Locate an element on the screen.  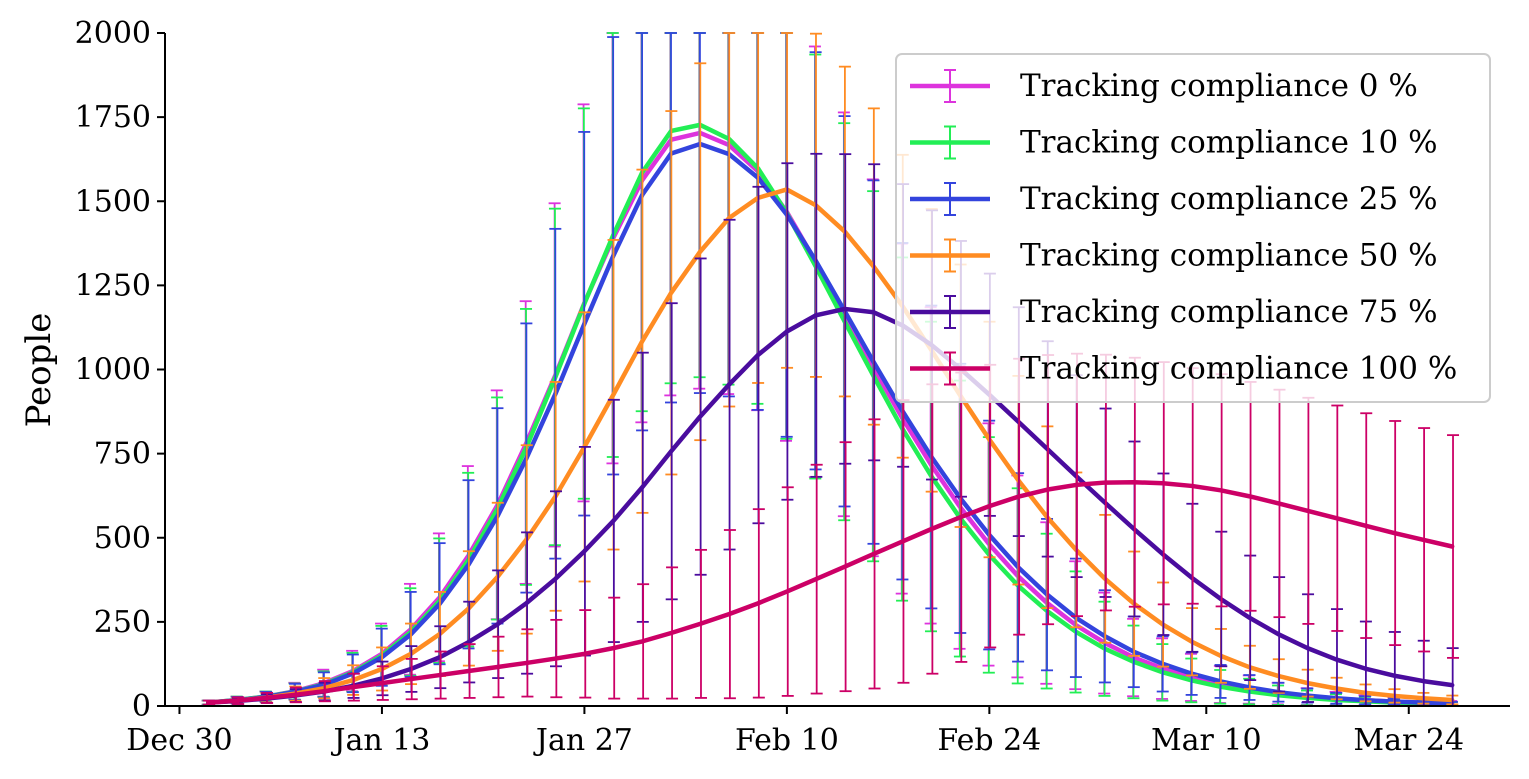
y-tick-label: 250 is located at coordinates (122, 622).